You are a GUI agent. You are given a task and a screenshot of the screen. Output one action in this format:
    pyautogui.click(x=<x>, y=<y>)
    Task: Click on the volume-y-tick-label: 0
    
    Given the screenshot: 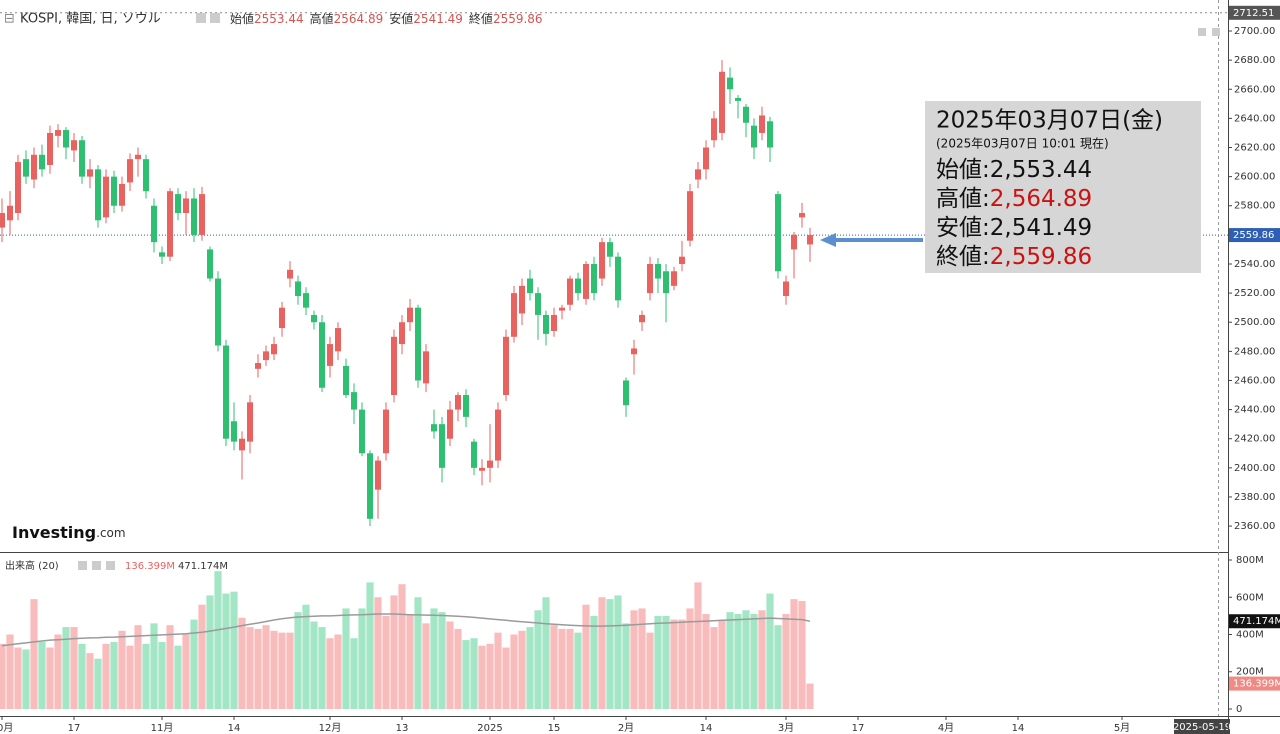 What is the action you would take?
    pyautogui.click(x=1239, y=709)
    